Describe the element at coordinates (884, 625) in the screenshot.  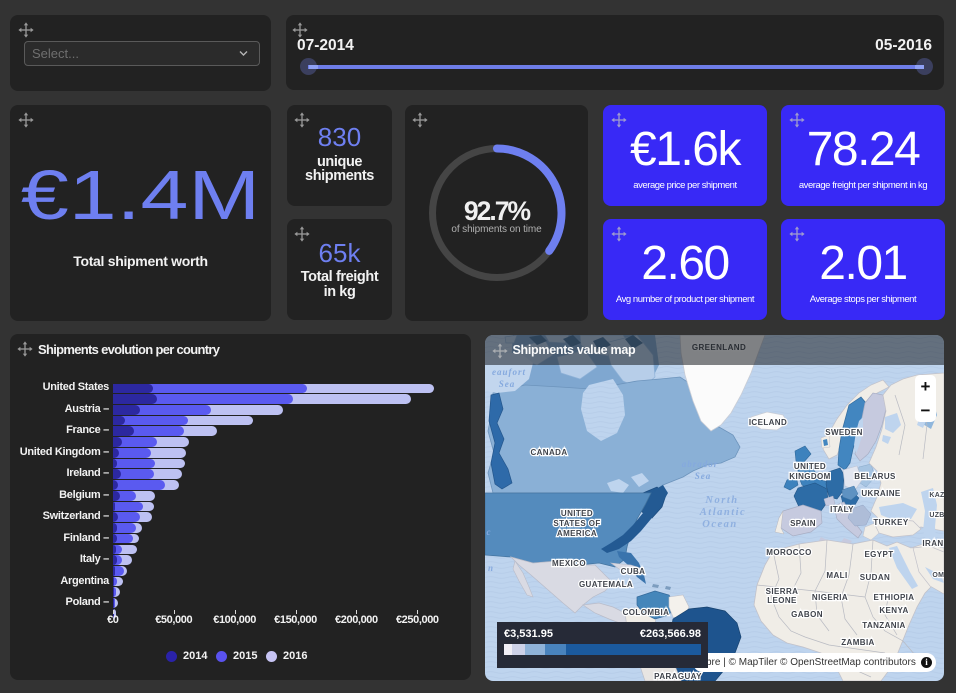
I see `svg-text: TANZANIA` at that location.